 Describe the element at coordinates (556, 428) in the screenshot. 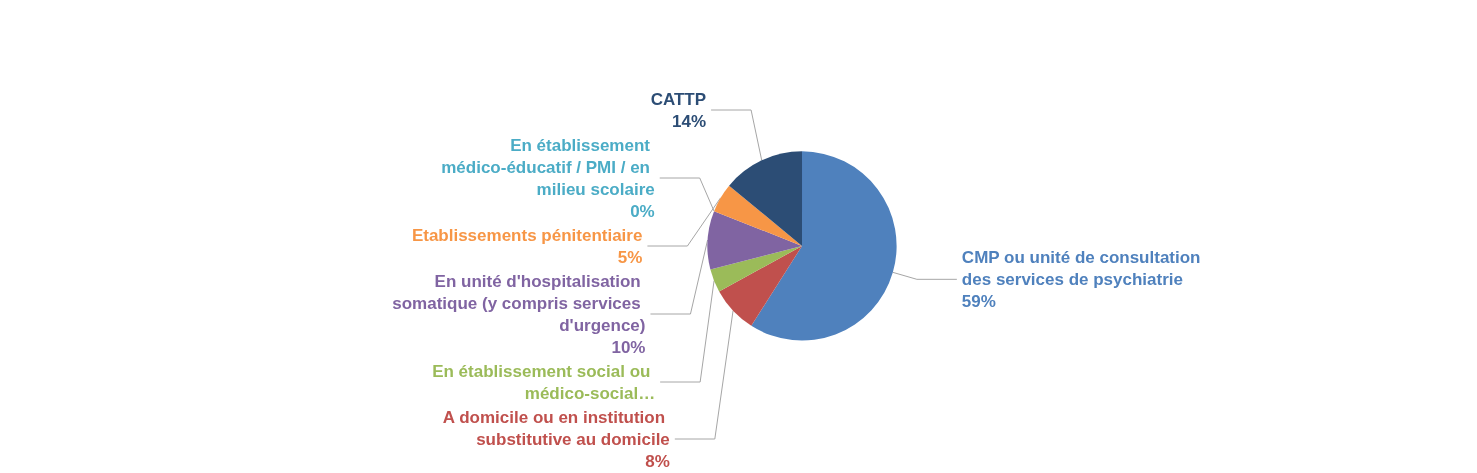

I see `slice-label: A domicile ou en institution substitutive au domicile` at that location.